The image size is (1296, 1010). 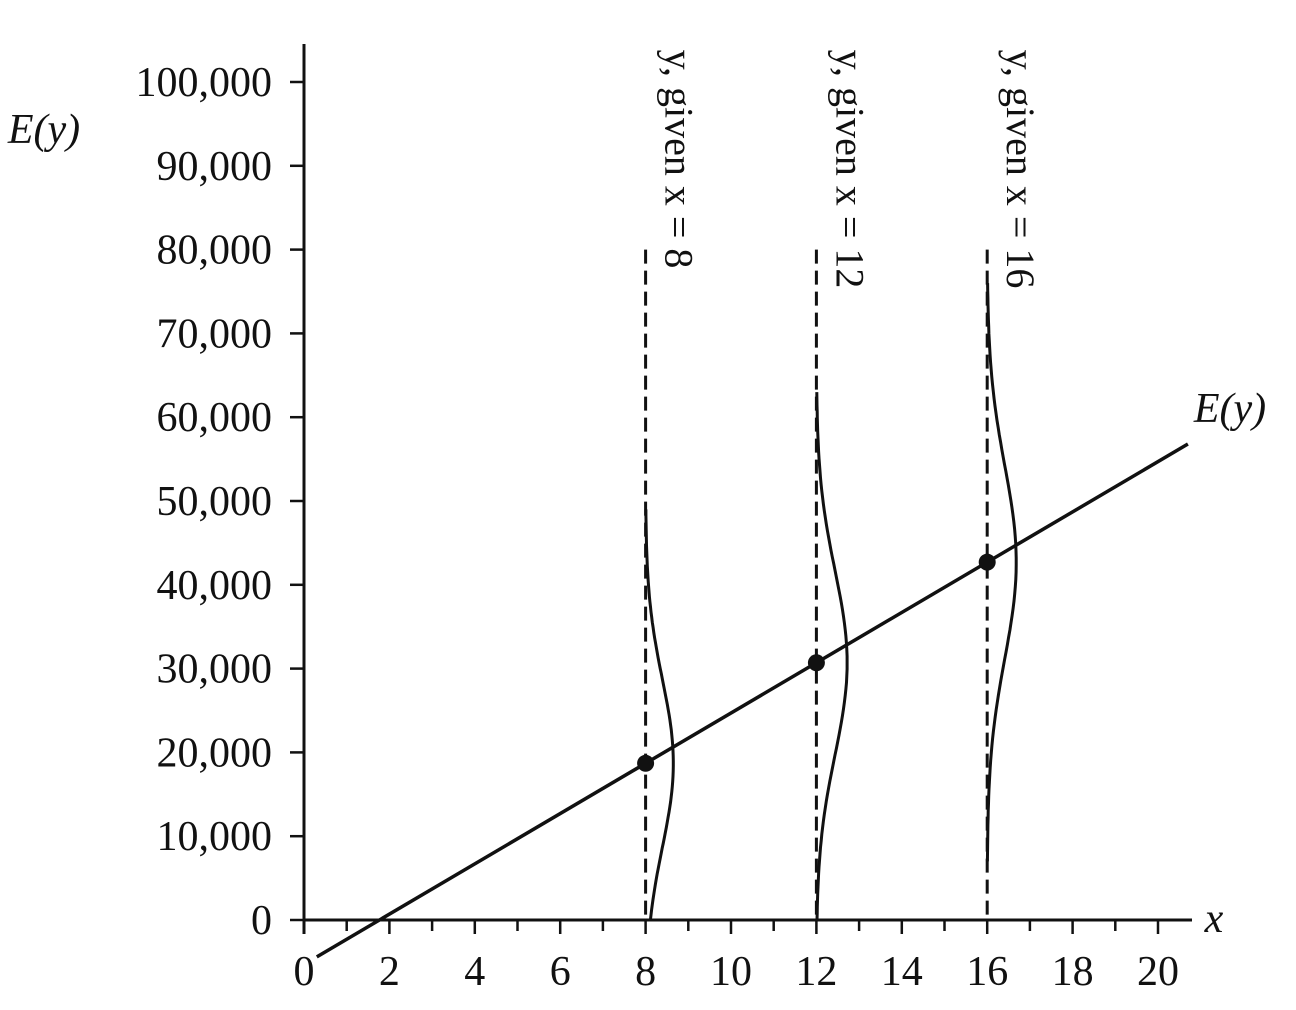 I want to click on x-axis-title: x, so click(x=1214, y=919).